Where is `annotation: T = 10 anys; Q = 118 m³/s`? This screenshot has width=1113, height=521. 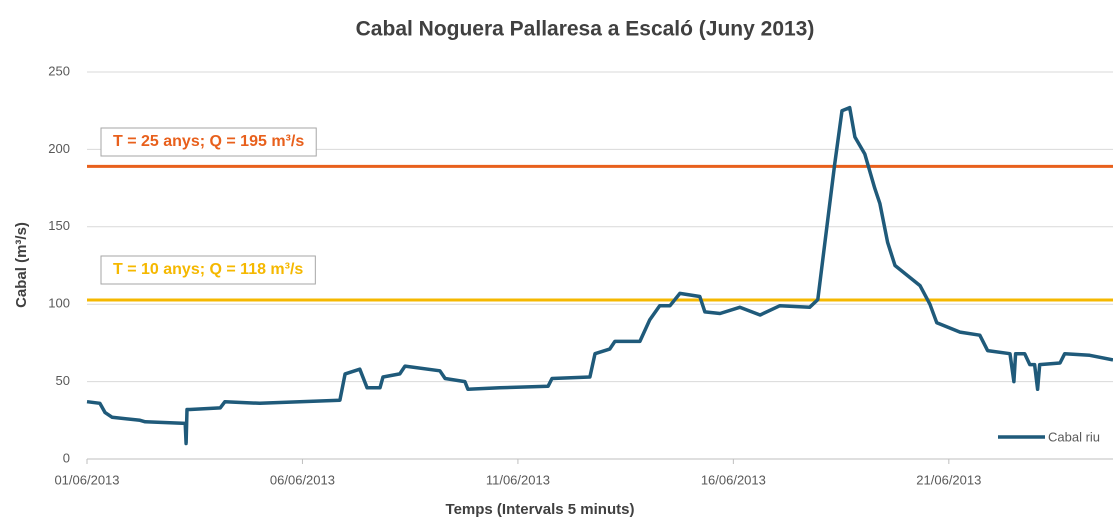 annotation: T = 10 anys; Q = 118 m³/s is located at coordinates (208, 269).